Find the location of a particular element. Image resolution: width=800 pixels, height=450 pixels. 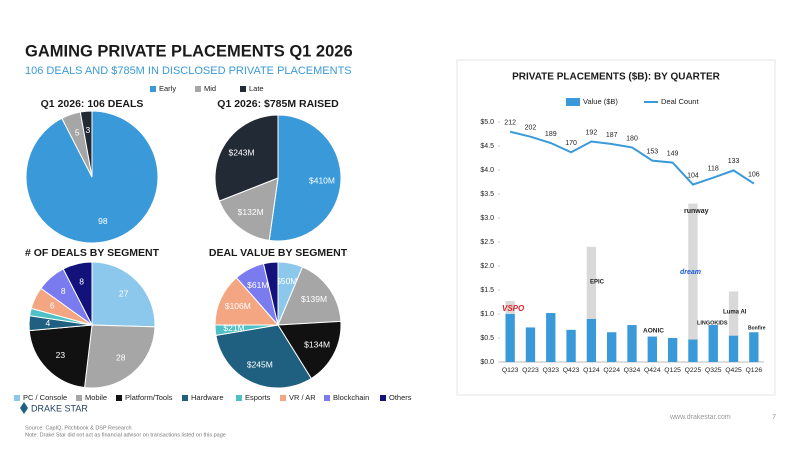

data-label: 170 is located at coordinates (571, 143).